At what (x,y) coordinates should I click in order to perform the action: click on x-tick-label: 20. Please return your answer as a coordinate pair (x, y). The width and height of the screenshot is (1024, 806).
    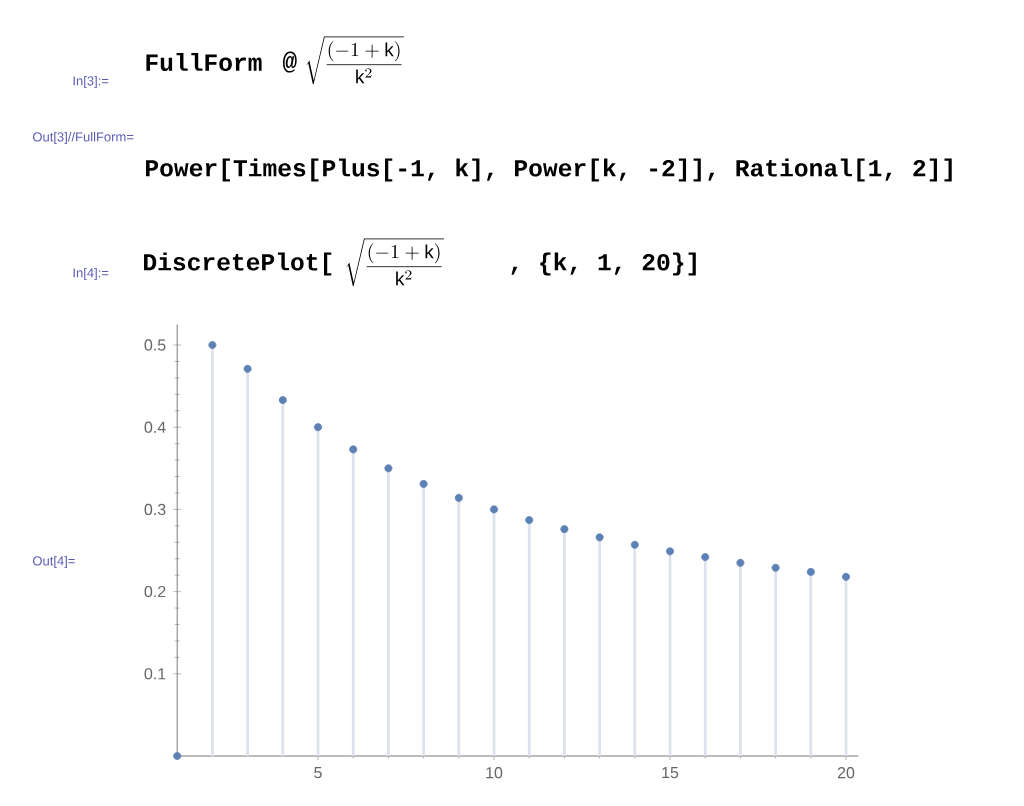
    Looking at the image, I should click on (846, 773).